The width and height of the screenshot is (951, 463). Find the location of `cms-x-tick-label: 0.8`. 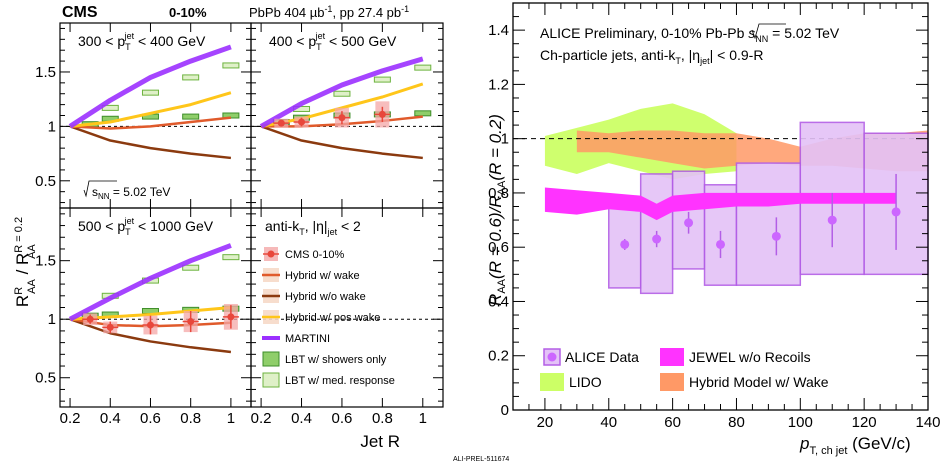

cms-x-tick-label: 0.8 is located at coordinates (382, 418).